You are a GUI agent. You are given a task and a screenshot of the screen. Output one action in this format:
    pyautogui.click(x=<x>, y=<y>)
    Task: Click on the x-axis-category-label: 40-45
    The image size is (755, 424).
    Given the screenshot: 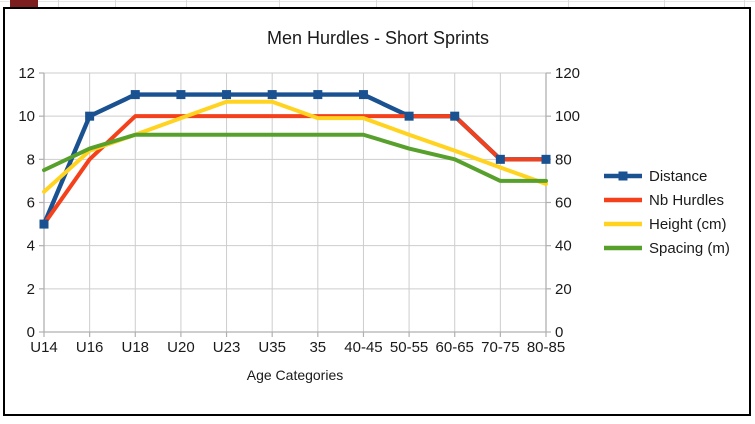 What is the action you would take?
    pyautogui.click(x=363, y=347)
    